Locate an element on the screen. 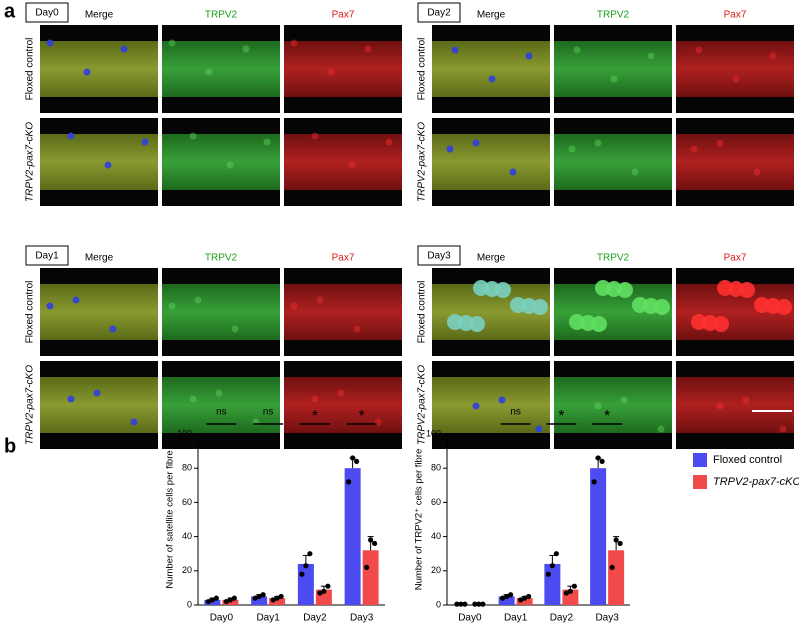 The image size is (799, 631). y-tick-label: 0 is located at coordinates (189, 604).